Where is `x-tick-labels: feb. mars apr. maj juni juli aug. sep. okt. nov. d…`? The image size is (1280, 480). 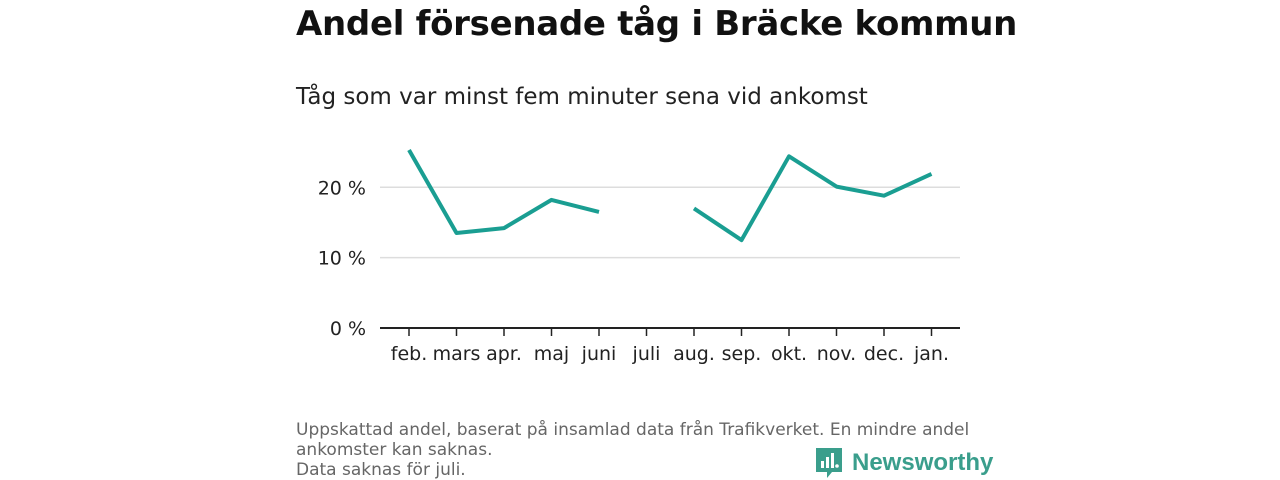
x-tick-labels: feb. mars apr. maj juni juli aug. sep. okt. nov. d… is located at coordinates (670, 354).